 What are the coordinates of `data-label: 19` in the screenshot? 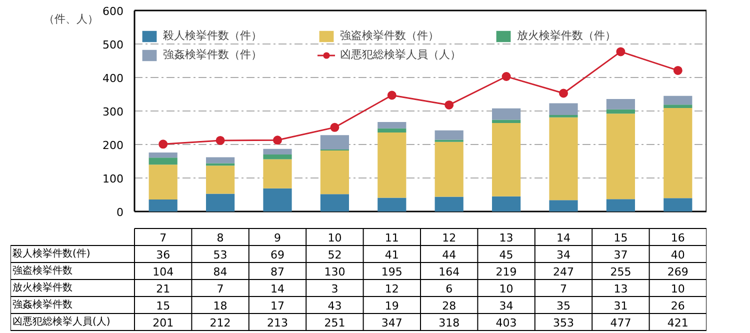 It's located at (391, 306).